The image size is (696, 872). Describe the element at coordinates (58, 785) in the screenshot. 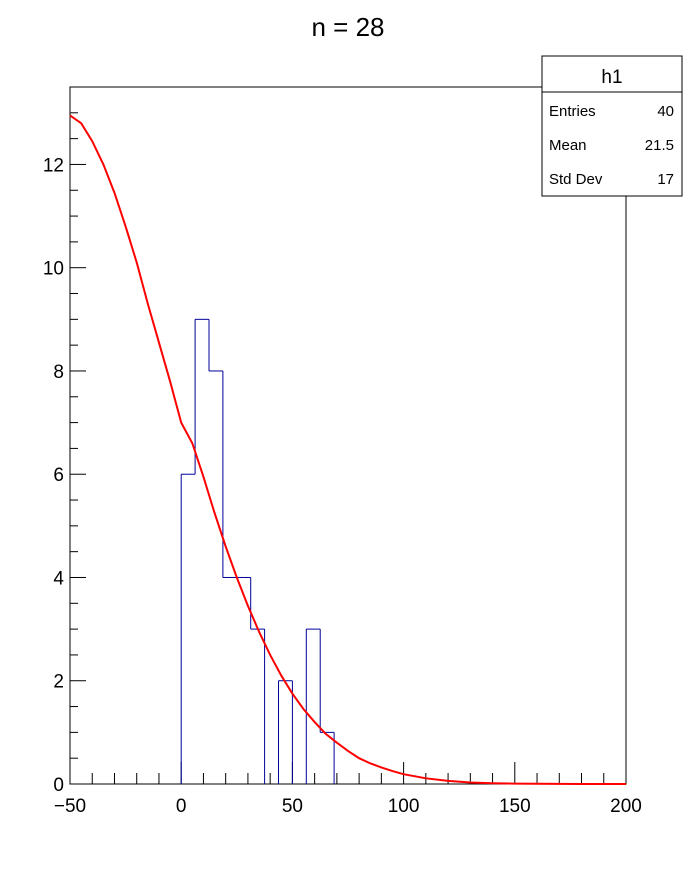

I see `y-tick-label: 0` at that location.